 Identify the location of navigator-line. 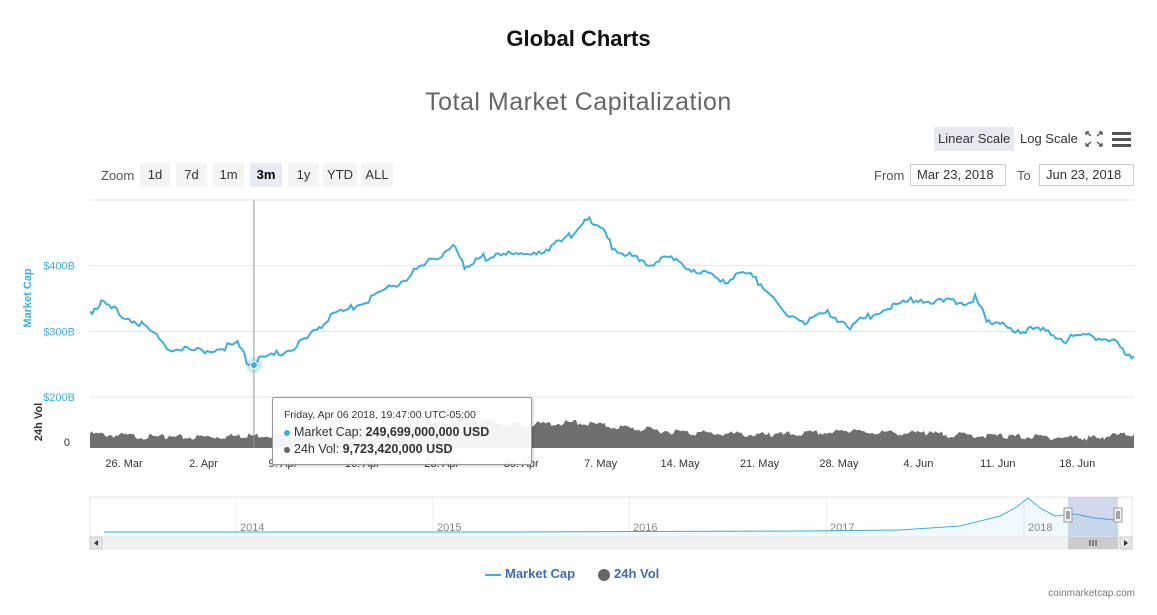
(612, 515).